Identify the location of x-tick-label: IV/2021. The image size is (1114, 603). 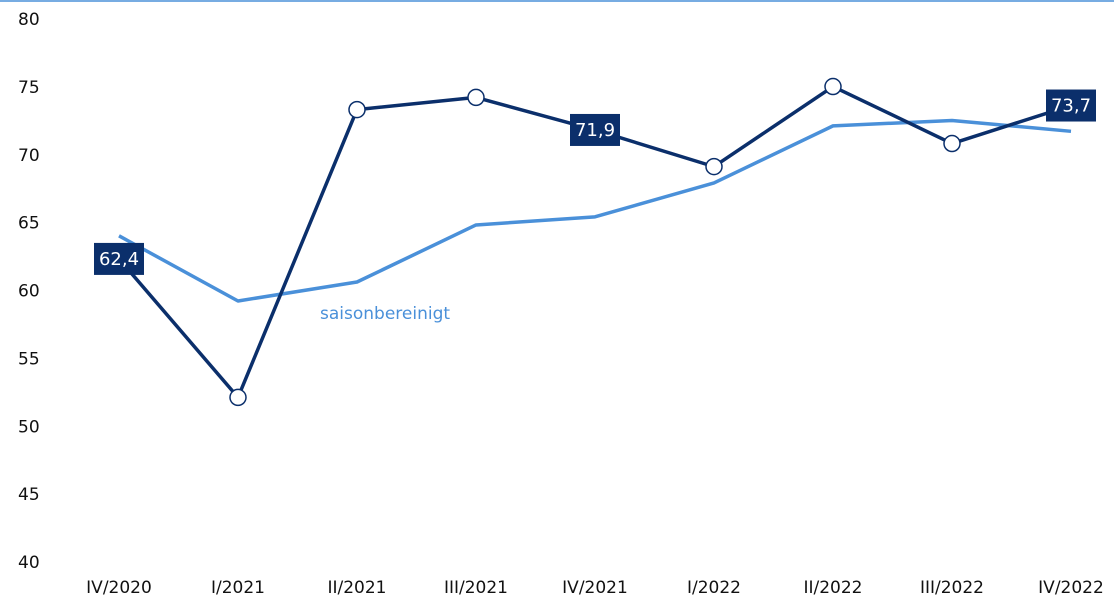
(595, 588).